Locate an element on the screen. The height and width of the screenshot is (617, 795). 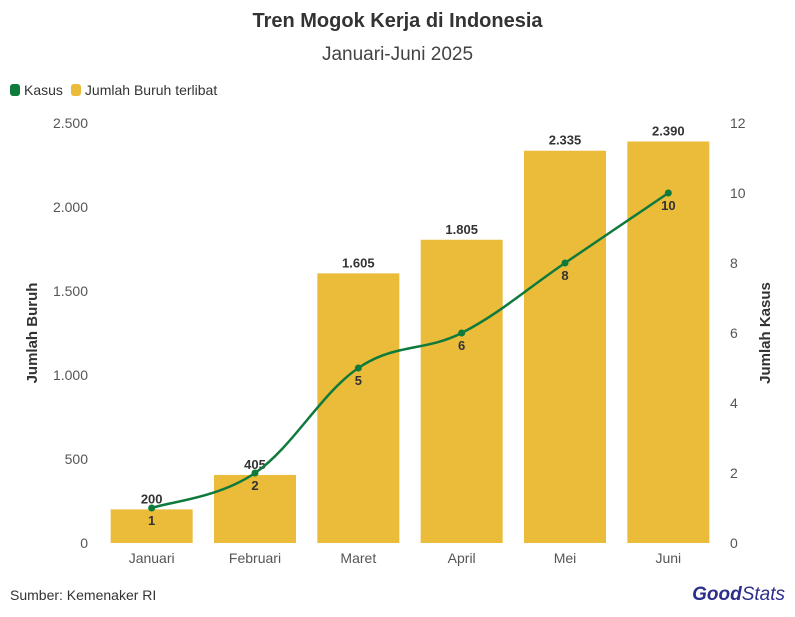
source-note: Sumber: Kemenaker RI is located at coordinates (83, 595).